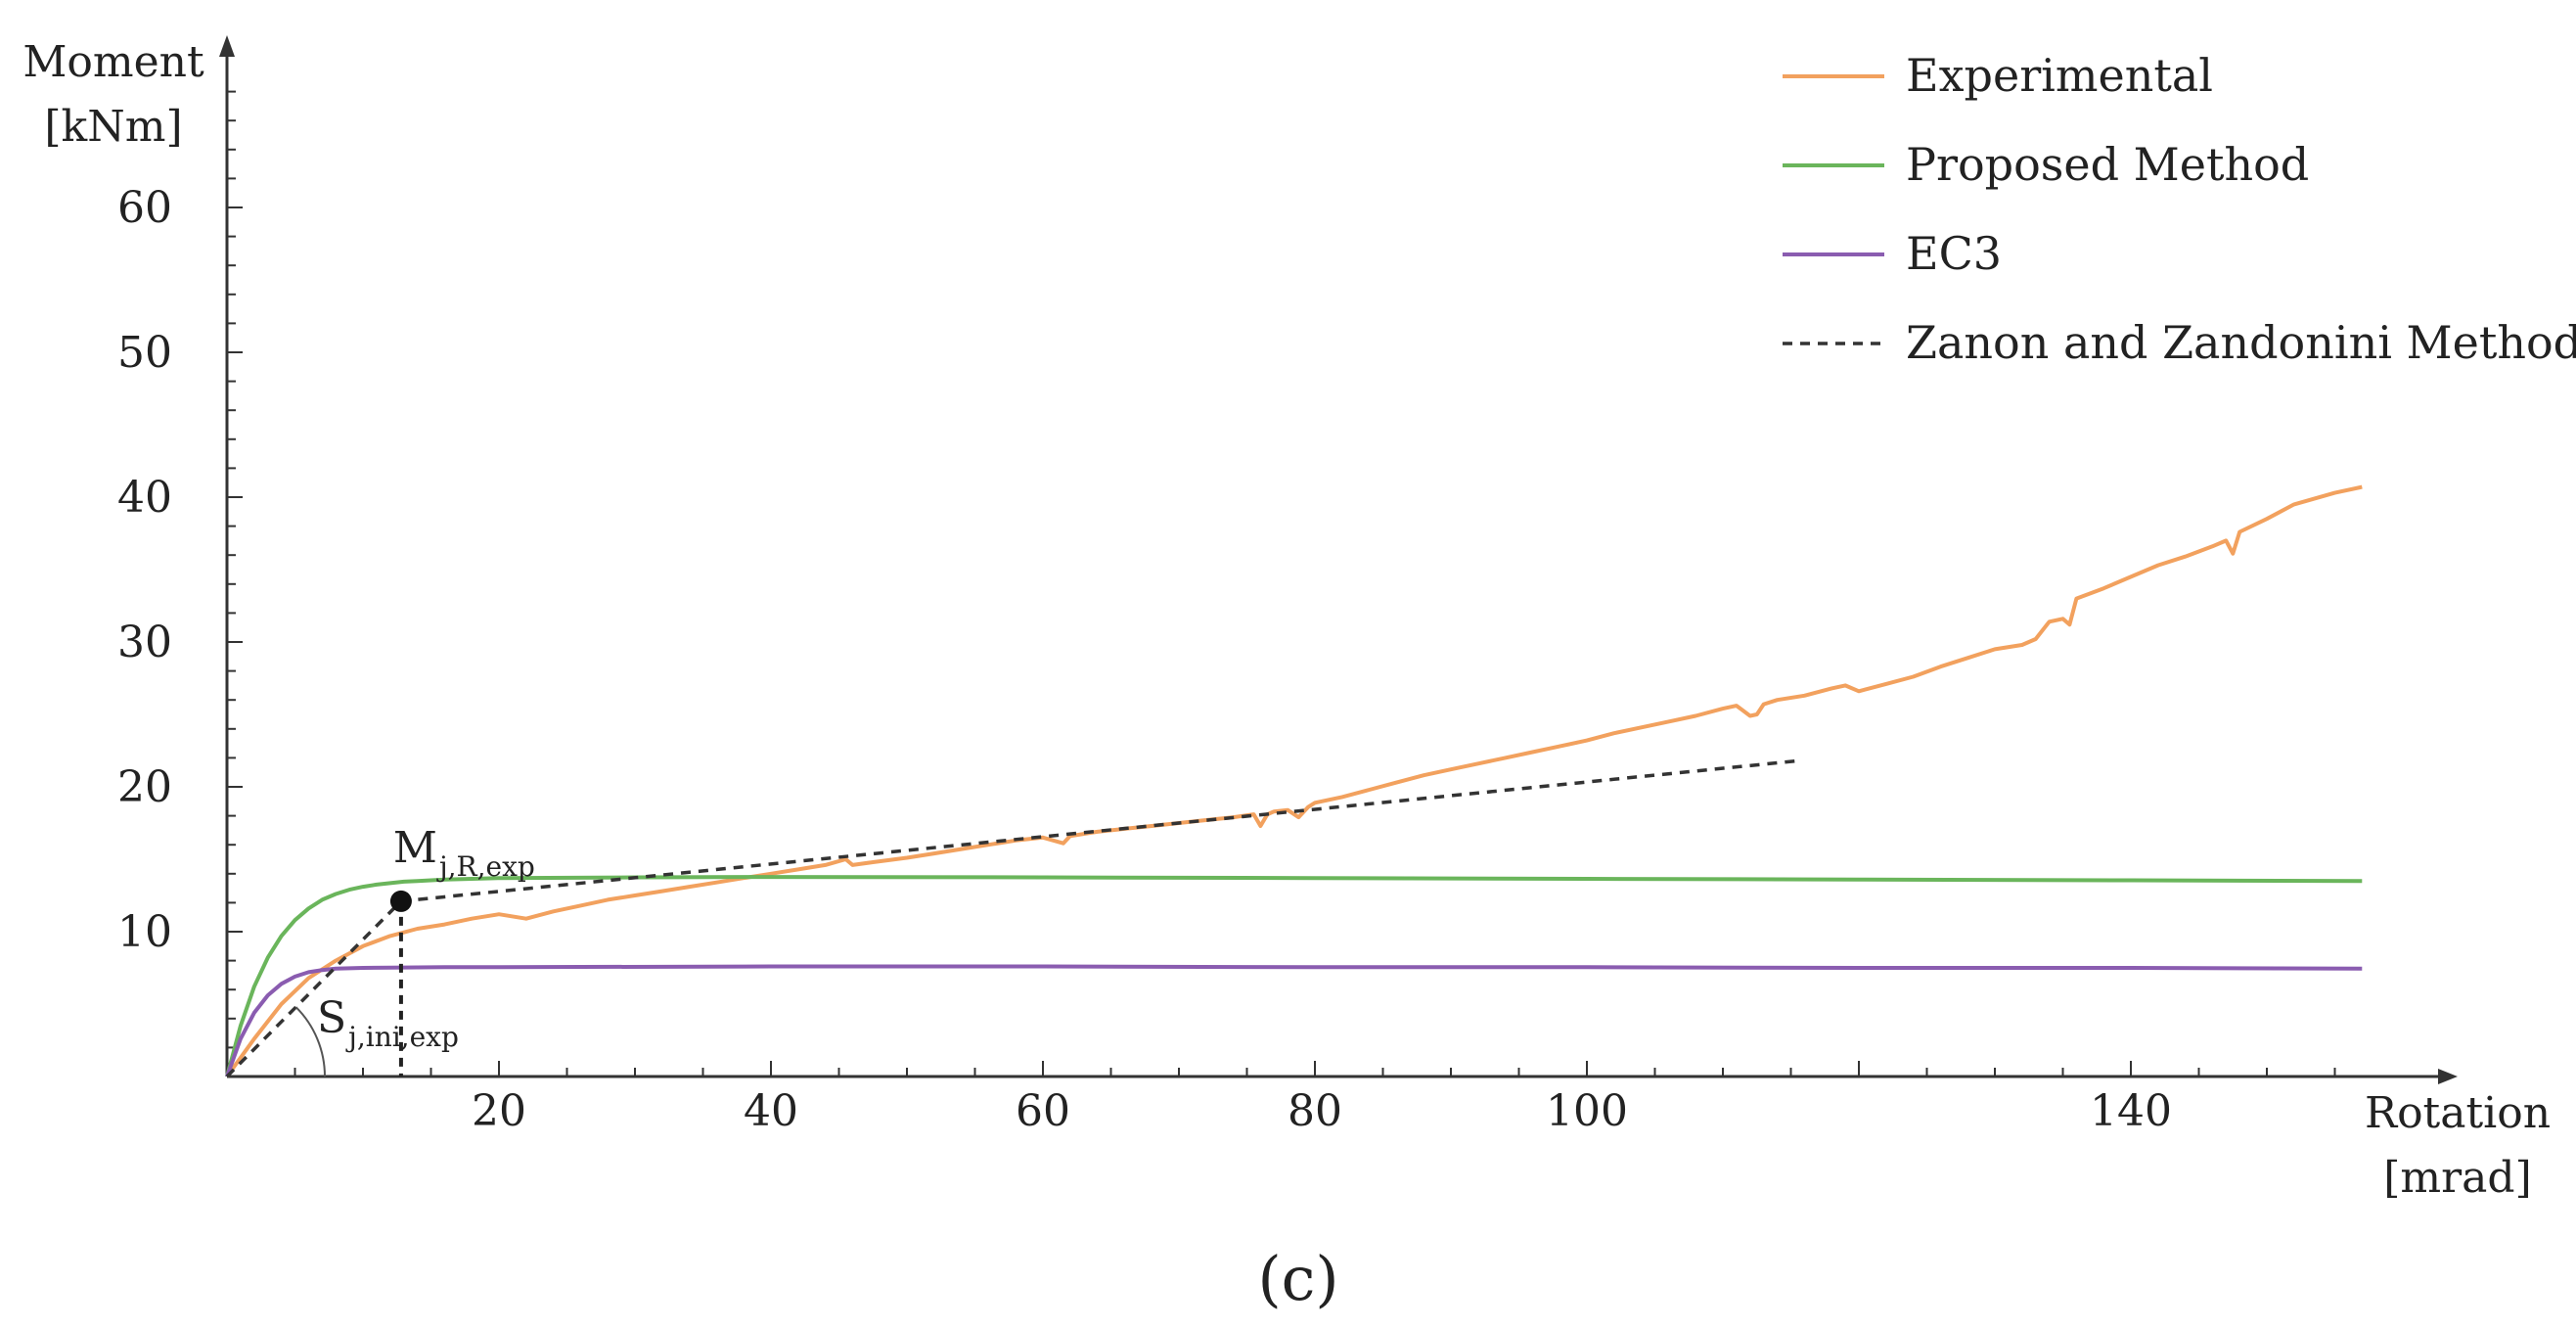 This screenshot has height=1329, width=2576. Describe the element at coordinates (310, 1041) in the screenshot. I see `stiffness-angle-arc` at that location.